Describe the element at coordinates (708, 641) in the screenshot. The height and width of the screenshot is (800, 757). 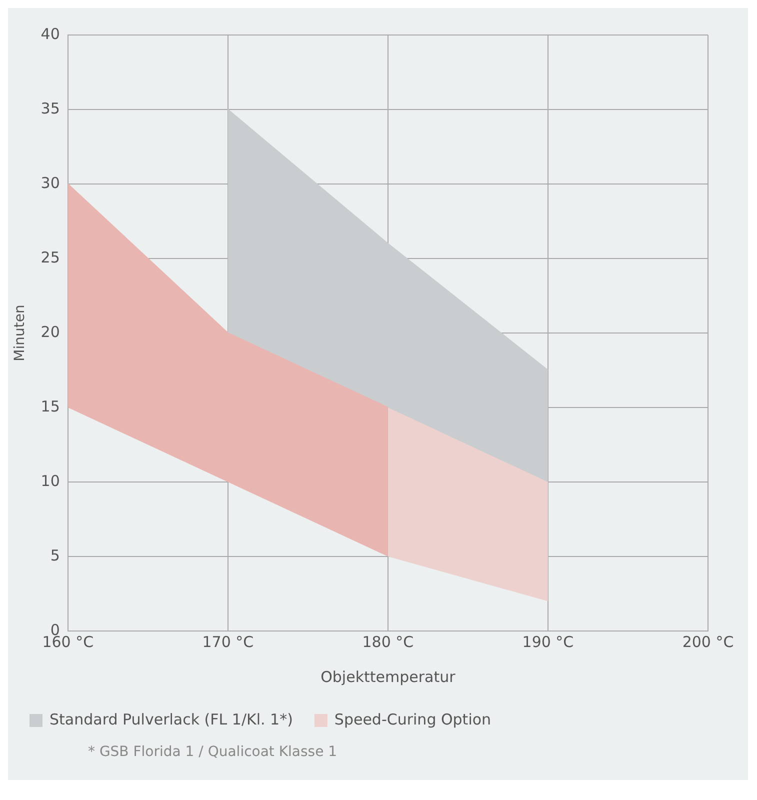
I see `x-tick-label: 200 °C` at that location.